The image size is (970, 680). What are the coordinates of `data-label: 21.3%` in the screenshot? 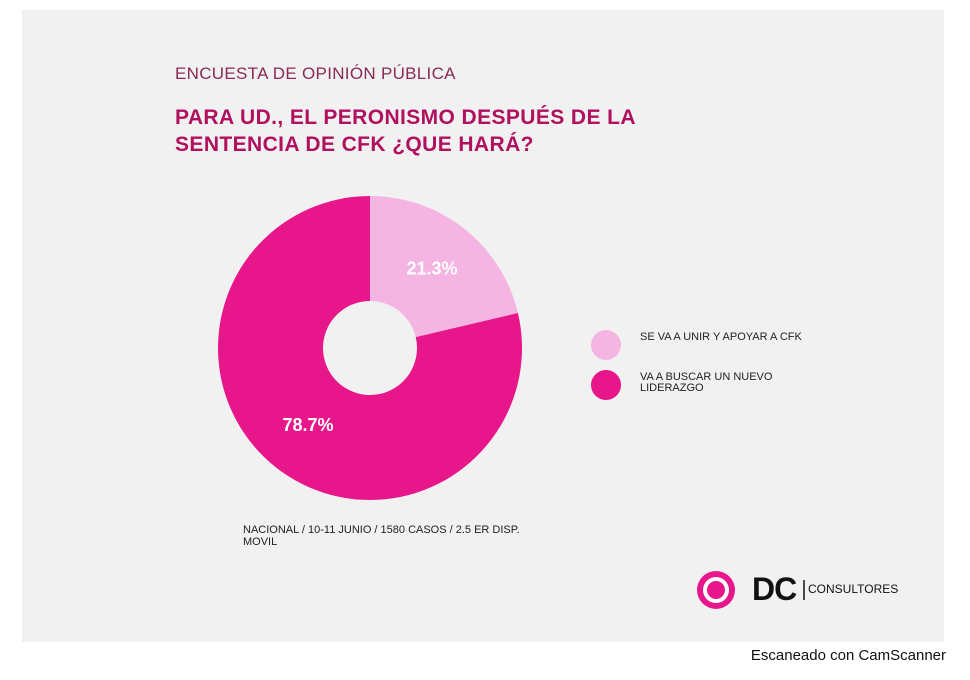 It's located at (432, 268).